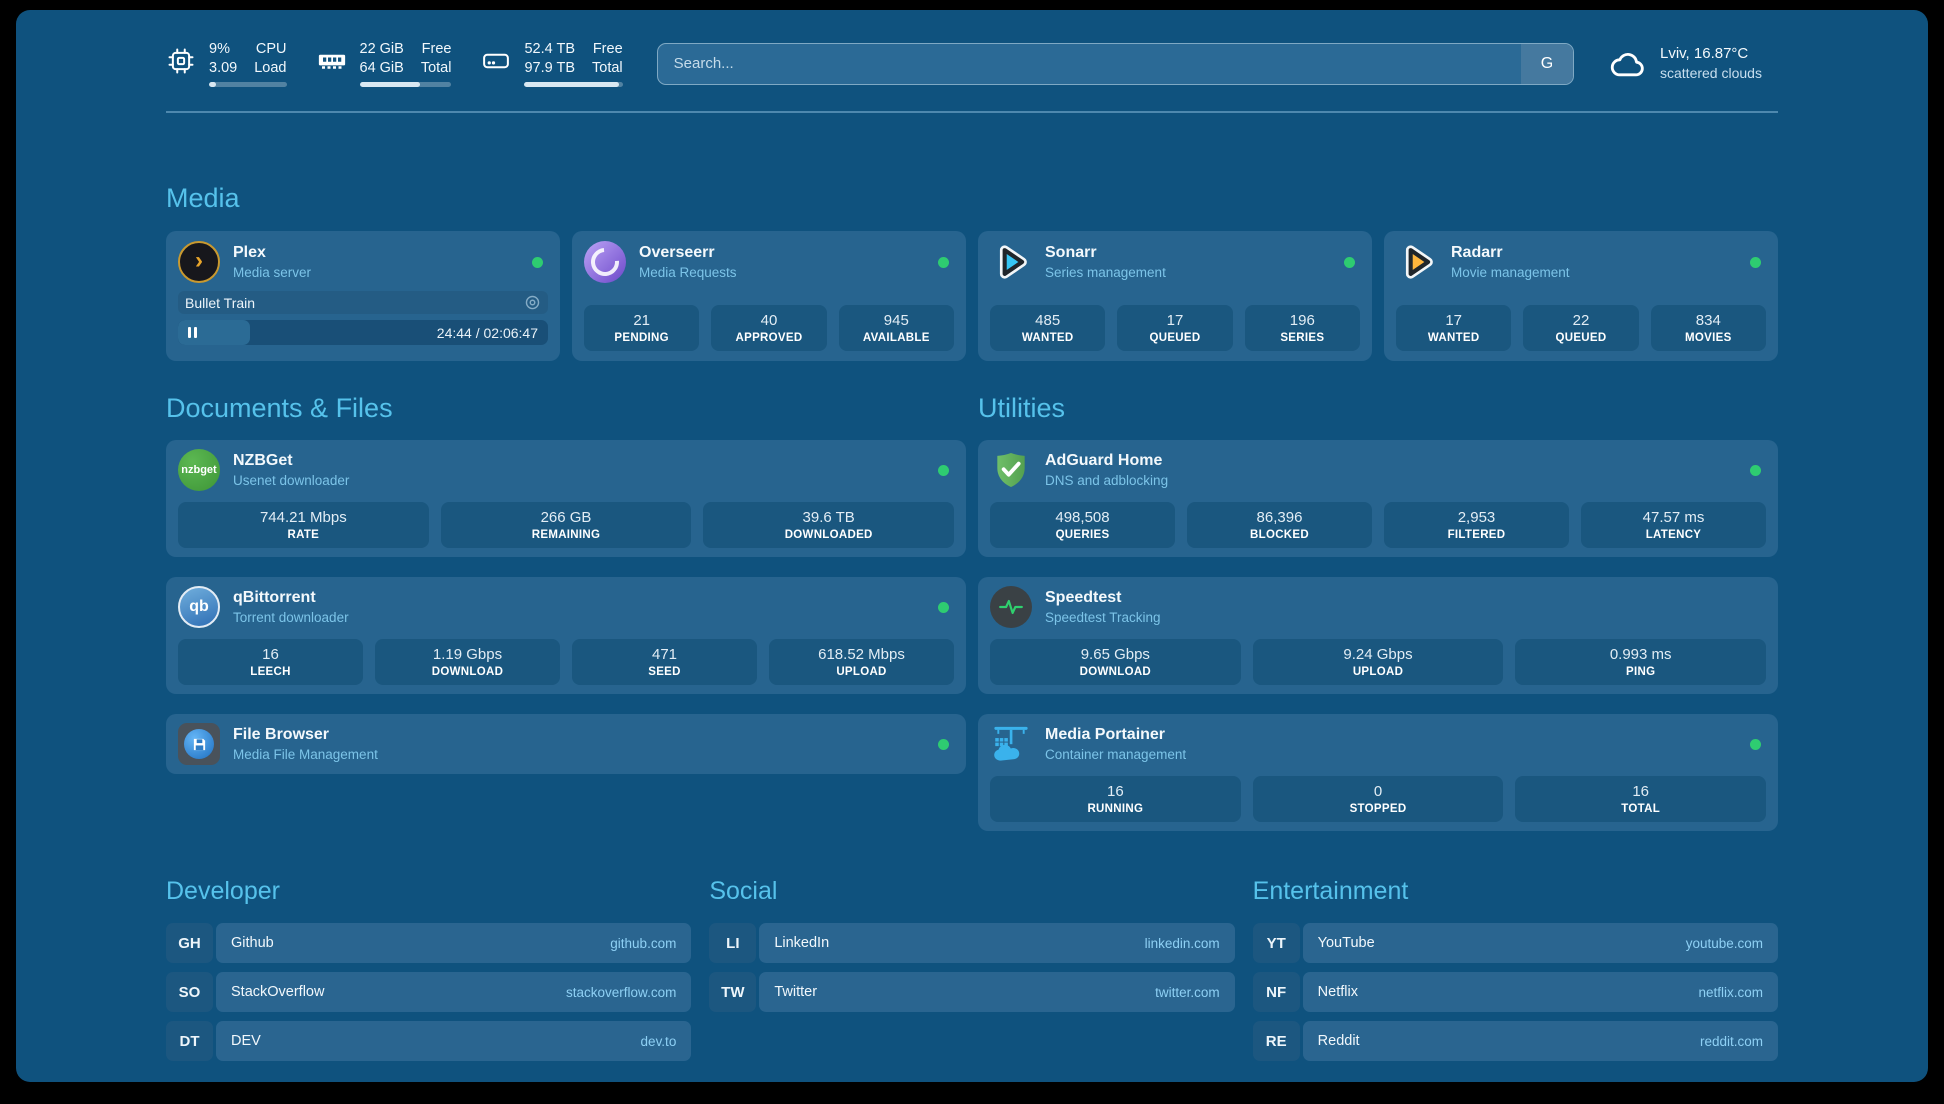 The image size is (1944, 1104). What do you see at coordinates (405, 84) in the screenshot?
I see `memory-progress-bar` at bounding box center [405, 84].